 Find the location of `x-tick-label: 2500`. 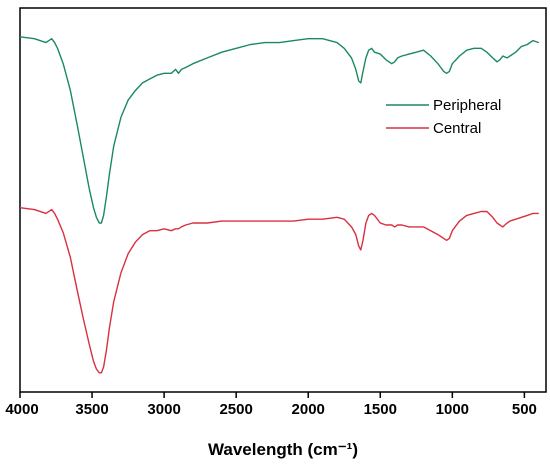

x-tick-label: 2500 is located at coordinates (235, 409).